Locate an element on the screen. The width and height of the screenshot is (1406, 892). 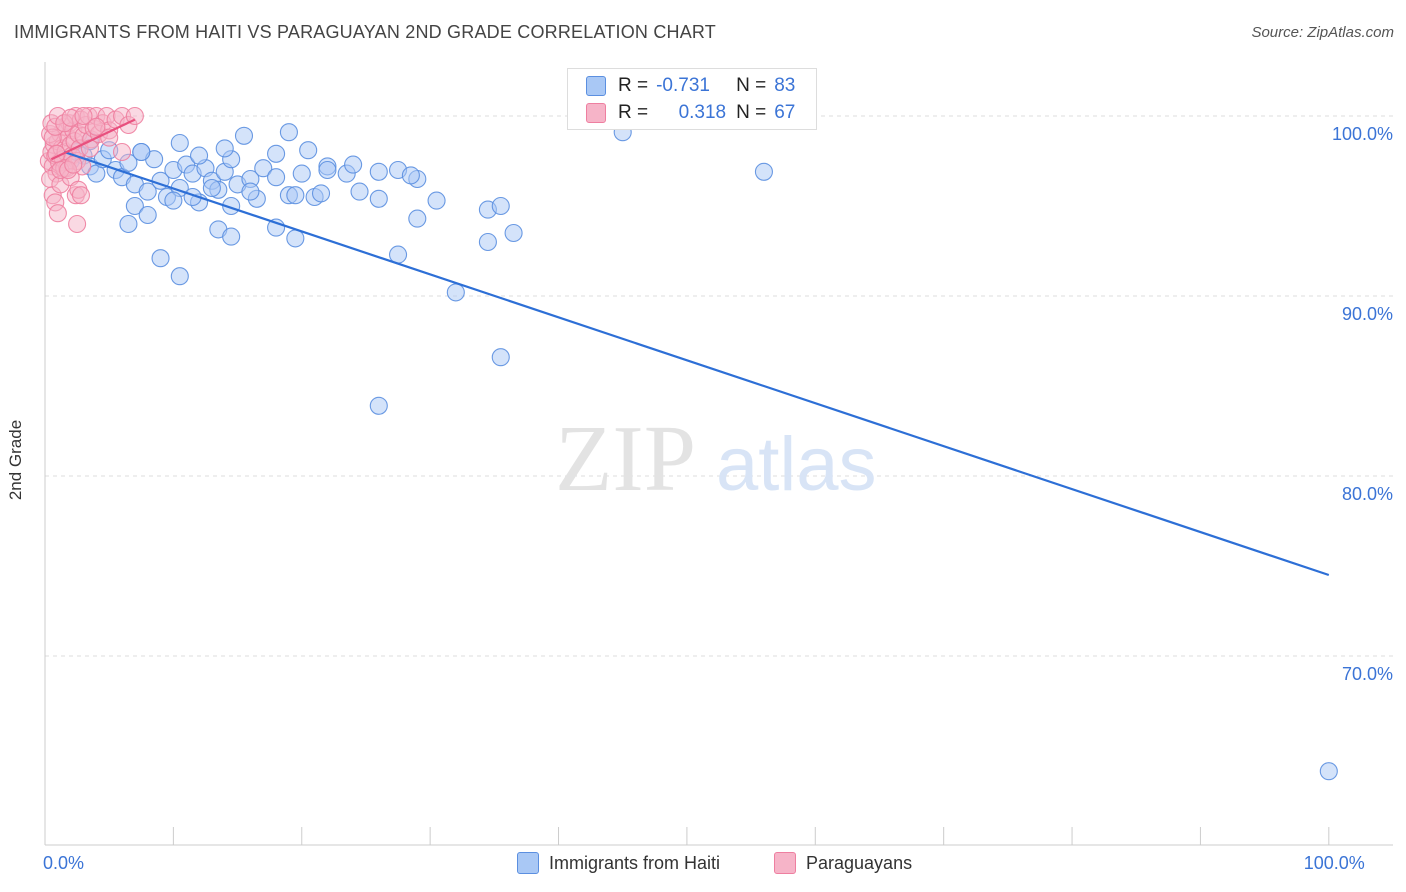
legend-swatch-haiti is located at coordinates (528, 863).